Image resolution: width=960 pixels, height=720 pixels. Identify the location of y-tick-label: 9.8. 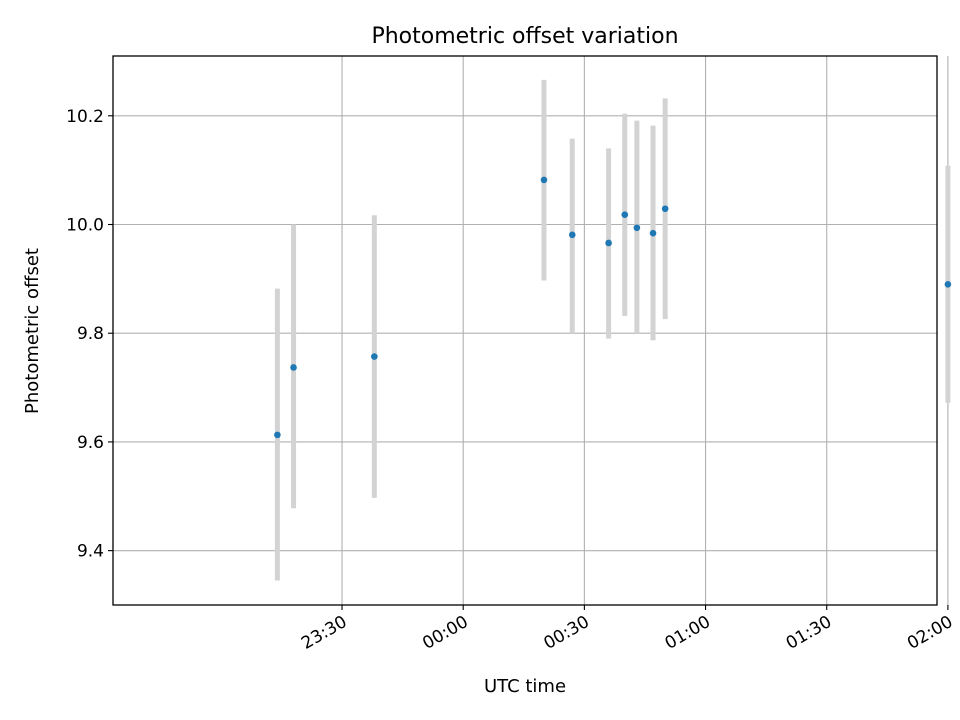
(90, 334).